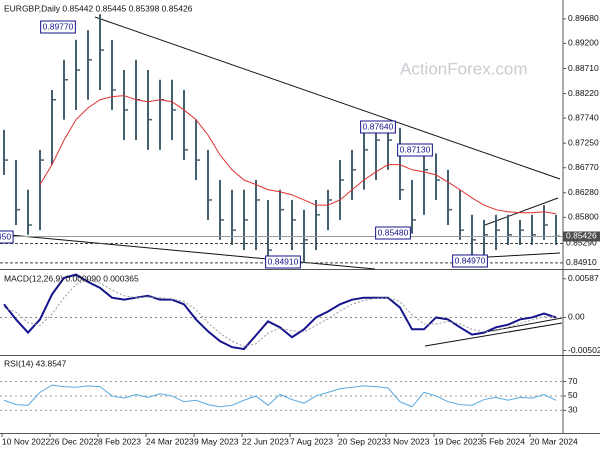  What do you see at coordinates (581, 262) in the screenshot?
I see `price-line-label: 0.84910` at bounding box center [581, 262].